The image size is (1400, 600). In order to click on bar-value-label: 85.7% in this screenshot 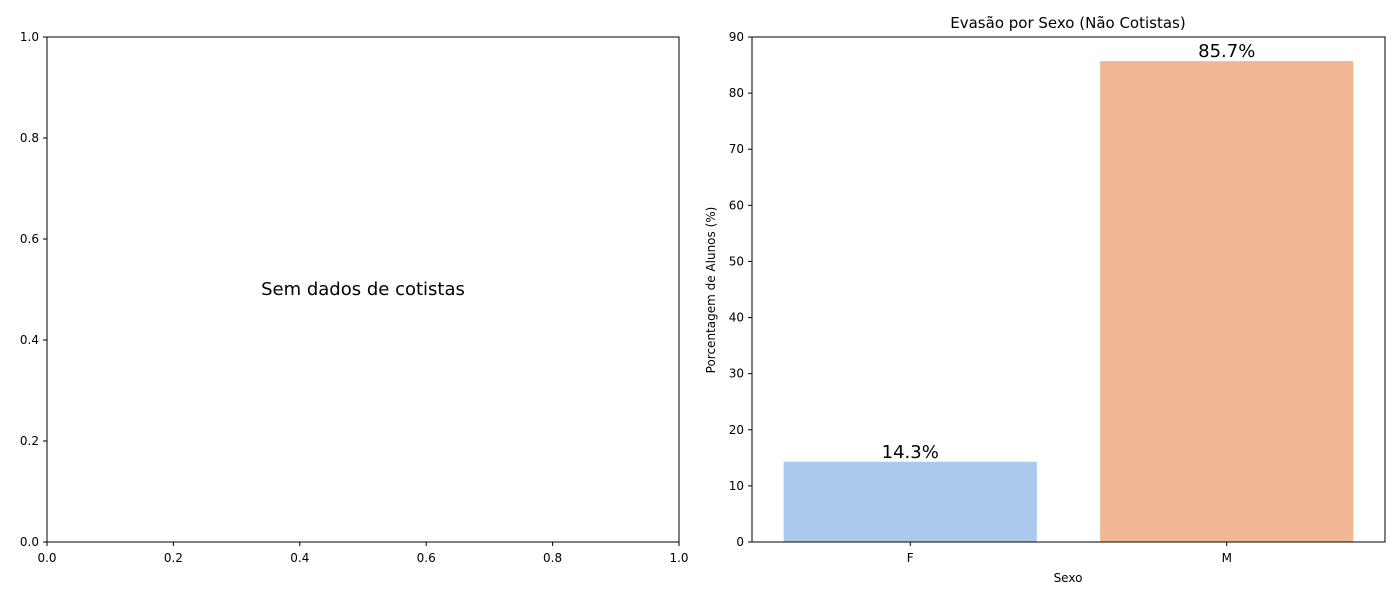, I will do `click(1226, 51)`.